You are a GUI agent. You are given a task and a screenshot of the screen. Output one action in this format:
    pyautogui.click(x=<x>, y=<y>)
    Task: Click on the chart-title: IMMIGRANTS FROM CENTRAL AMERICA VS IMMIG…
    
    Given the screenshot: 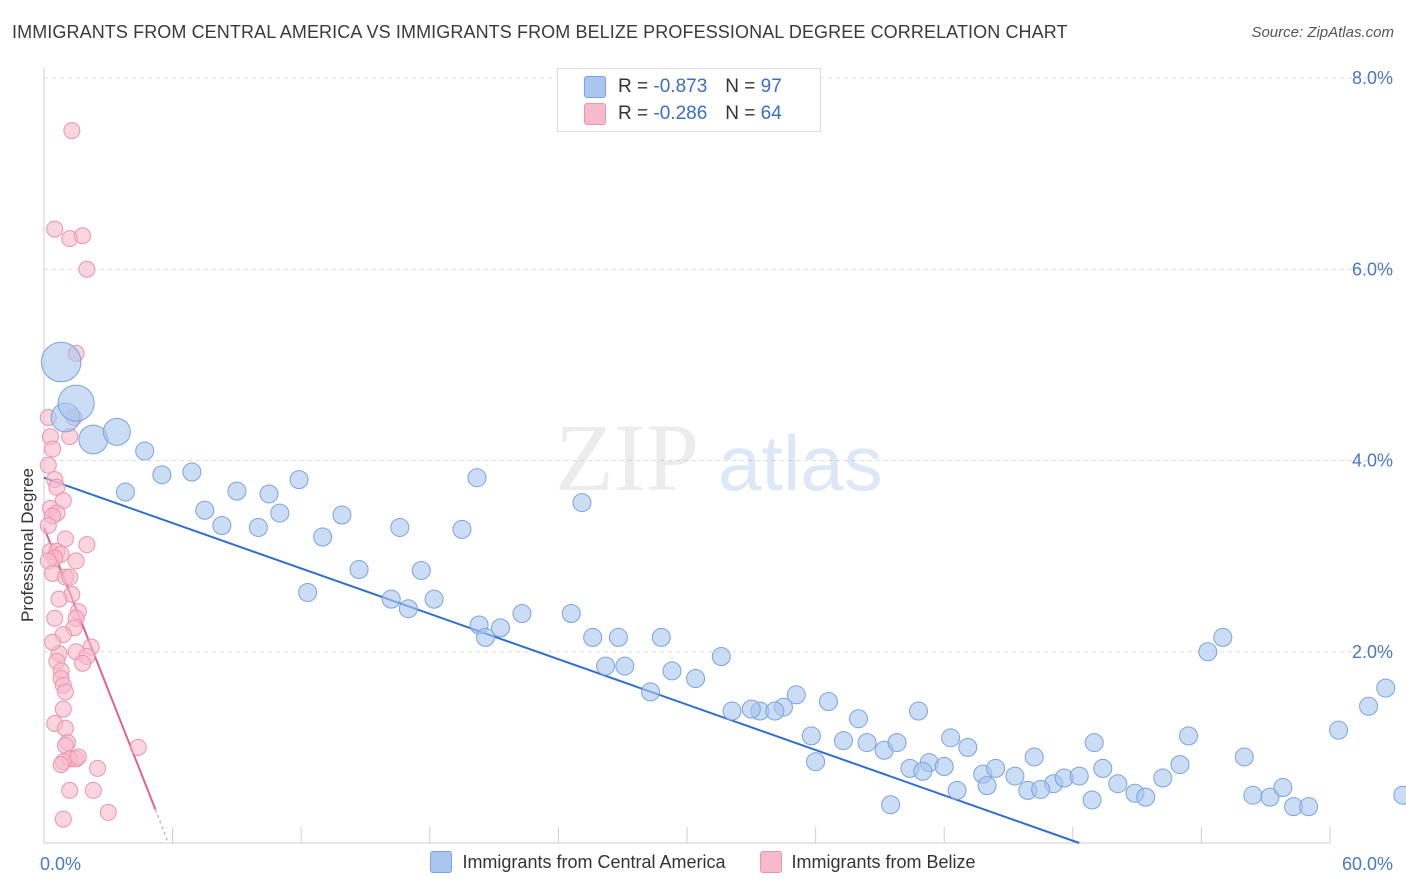 What is the action you would take?
    pyautogui.click(x=540, y=32)
    